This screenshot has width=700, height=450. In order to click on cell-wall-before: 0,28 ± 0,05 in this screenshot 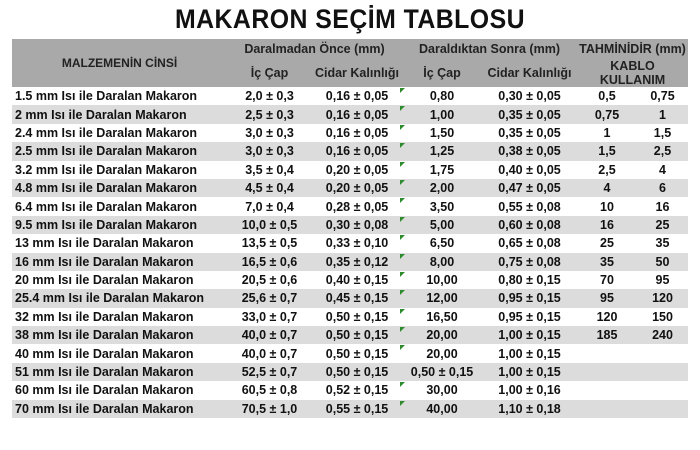, I will do `click(357, 206)`.